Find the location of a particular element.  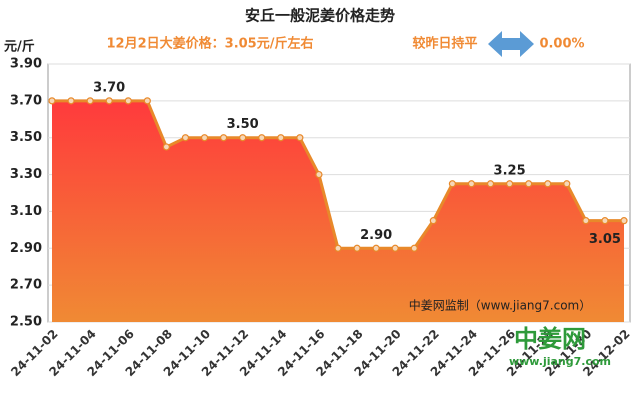

y-tick-label: 3.70 is located at coordinates (26, 100).